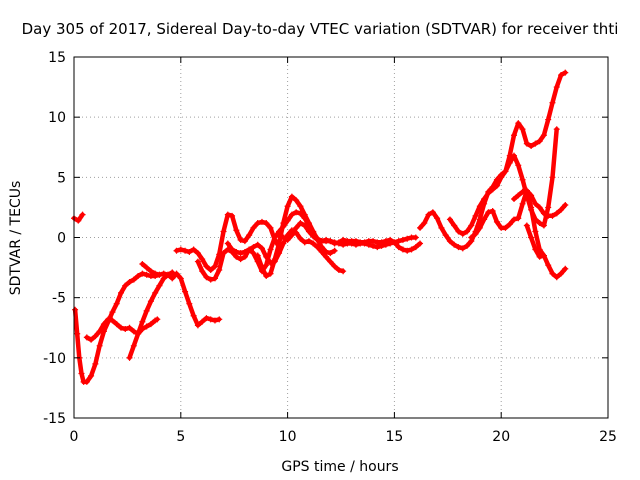 This screenshot has height=480, width=640. I want to click on x-tick-label: 10, so click(288, 437).